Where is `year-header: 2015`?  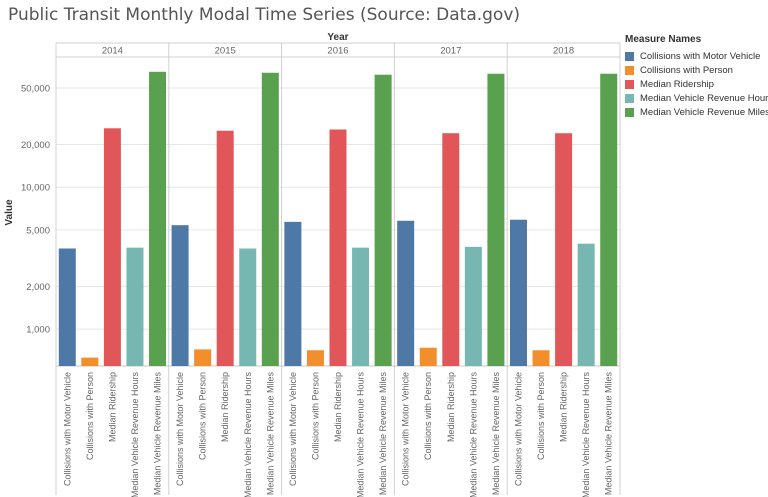
year-header: 2015 is located at coordinates (225, 51).